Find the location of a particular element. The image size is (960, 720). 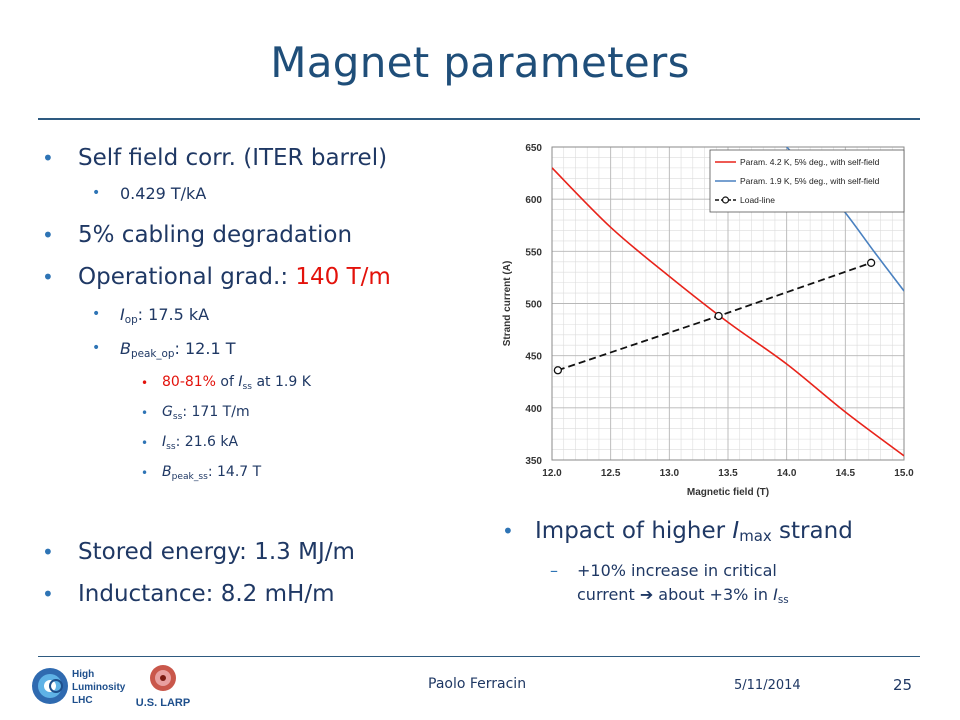

x-tick-label: 14.0 is located at coordinates (787, 473).